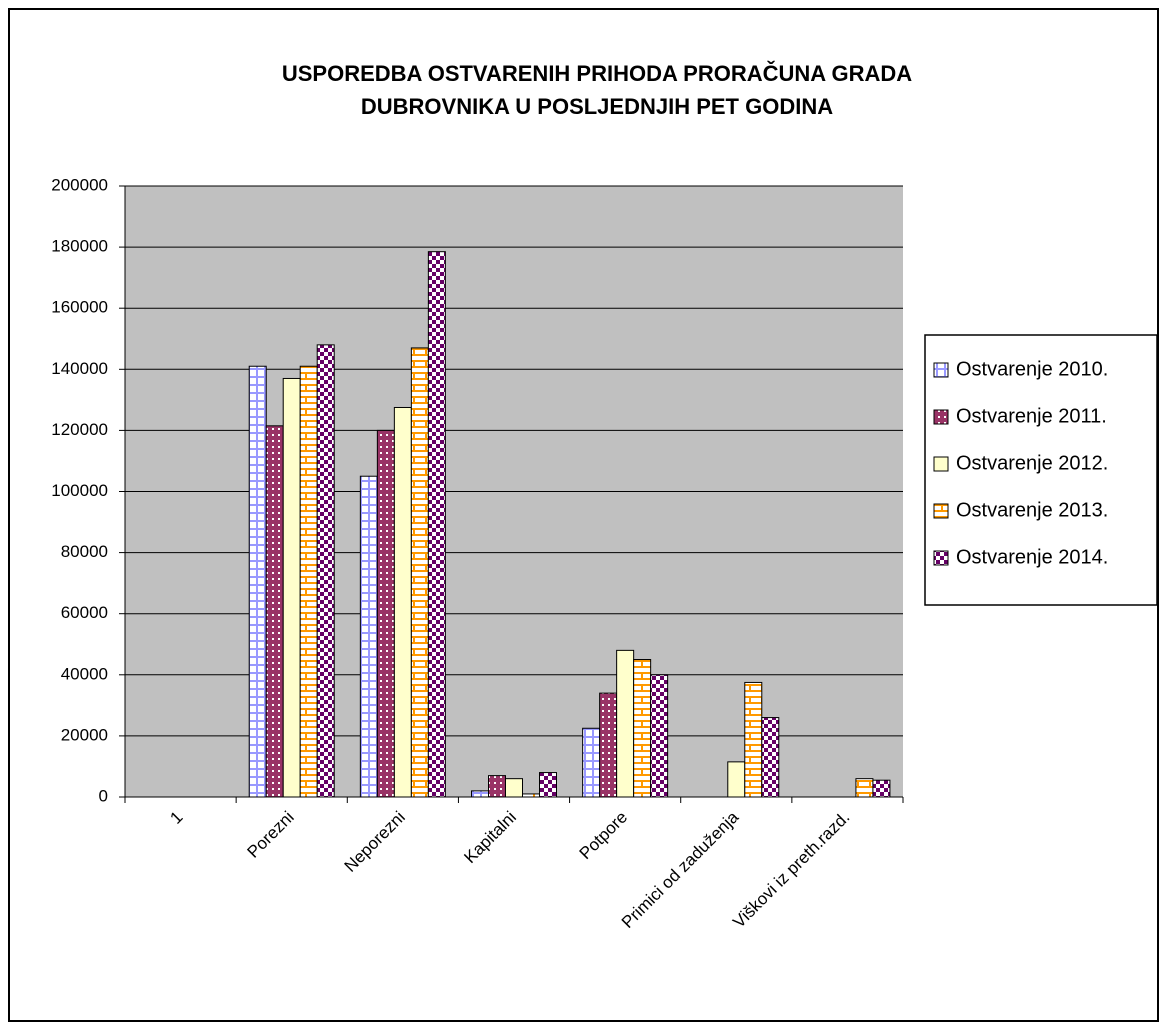  What do you see at coordinates (79, 429) in the screenshot?
I see `y-tick-label: 120000` at bounding box center [79, 429].